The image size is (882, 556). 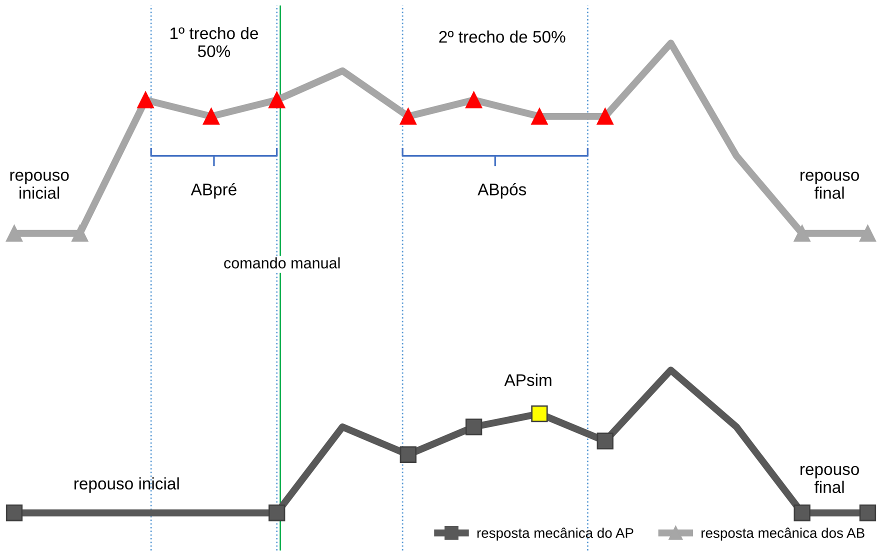 I want to click on text: 2º trecho de 50%, so click(x=502, y=36).